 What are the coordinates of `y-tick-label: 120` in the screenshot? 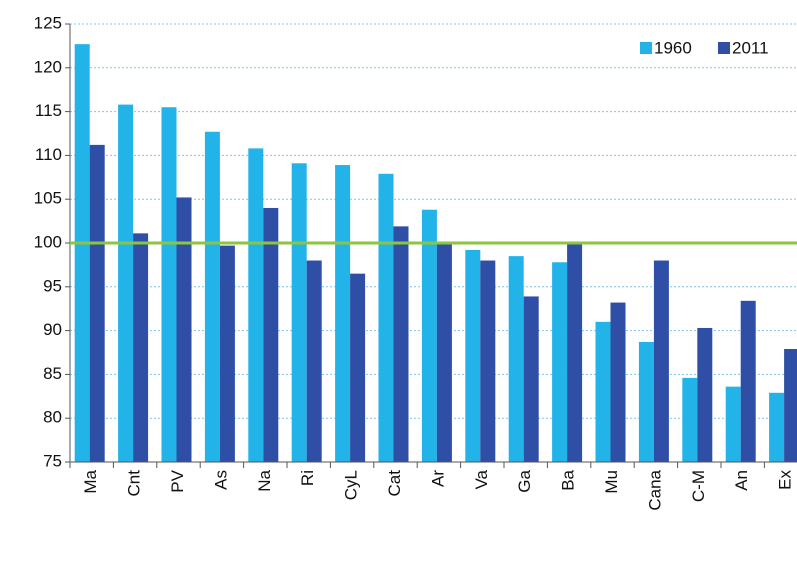 It's located at (48, 66).